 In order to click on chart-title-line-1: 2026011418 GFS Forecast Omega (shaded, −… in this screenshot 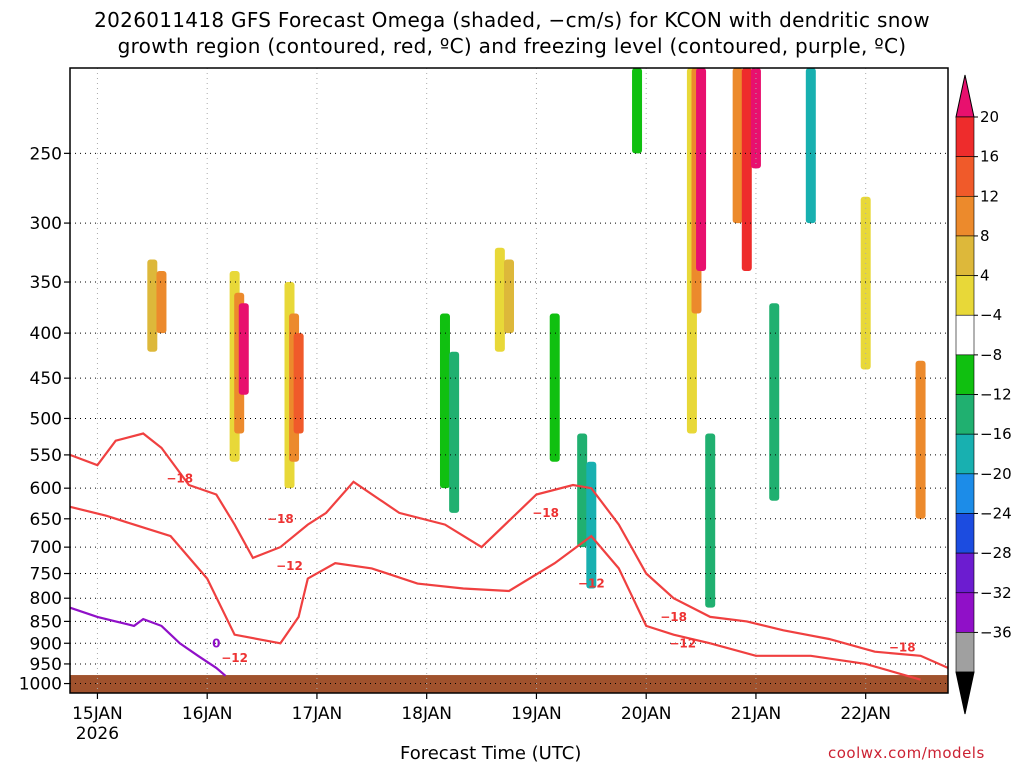, I will do `click(512, 20)`.